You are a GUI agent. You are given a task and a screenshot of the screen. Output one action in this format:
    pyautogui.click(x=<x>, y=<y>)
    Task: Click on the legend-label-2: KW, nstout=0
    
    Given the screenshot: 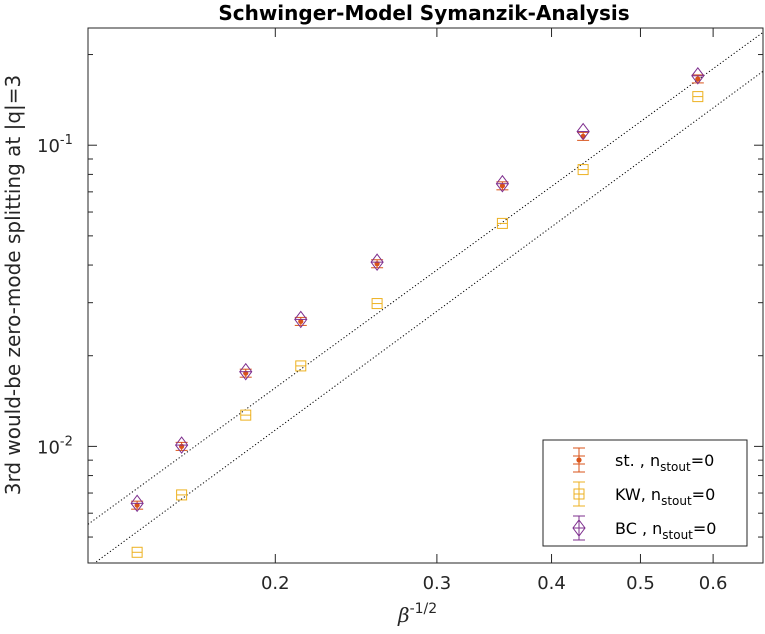 What is the action you would take?
    pyautogui.click(x=665, y=496)
    